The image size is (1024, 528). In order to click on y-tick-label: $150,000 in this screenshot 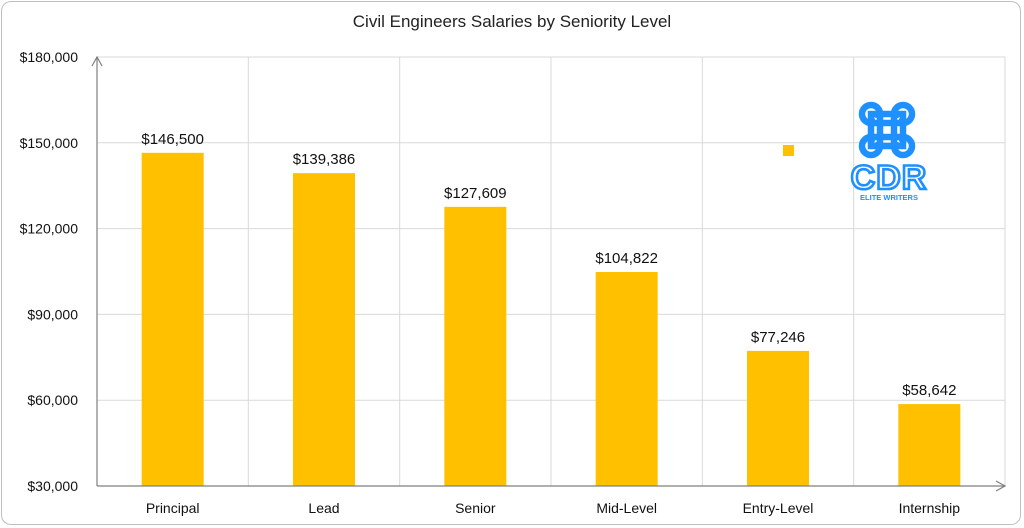, I will do `click(49, 143)`.